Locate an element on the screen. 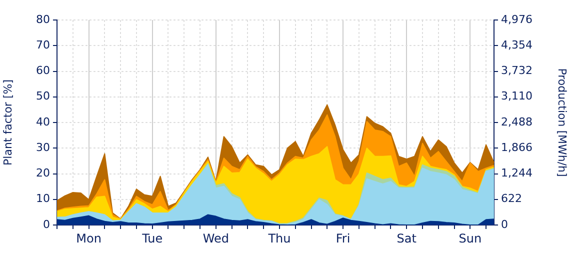 The width and height of the screenshot is (570, 263). y2-tick-label: 622 is located at coordinates (511, 199).